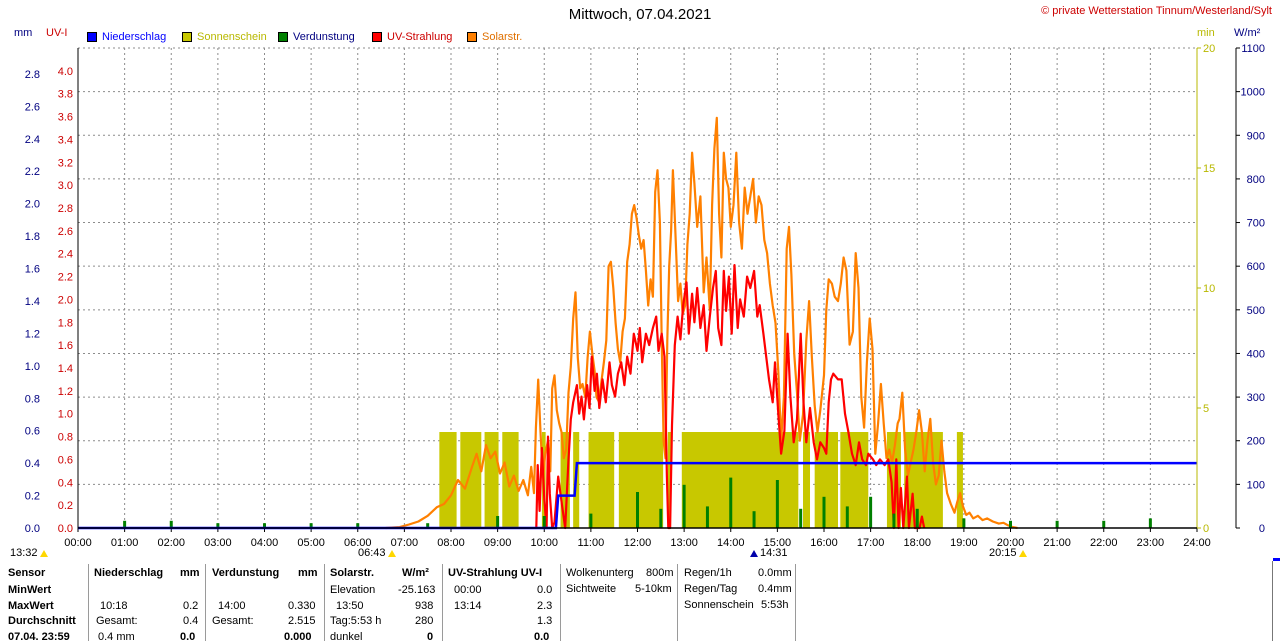 Image resolution: width=1280 pixels, height=643 pixels. I want to click on sonnenschein-value: 5:53h, so click(775, 605).